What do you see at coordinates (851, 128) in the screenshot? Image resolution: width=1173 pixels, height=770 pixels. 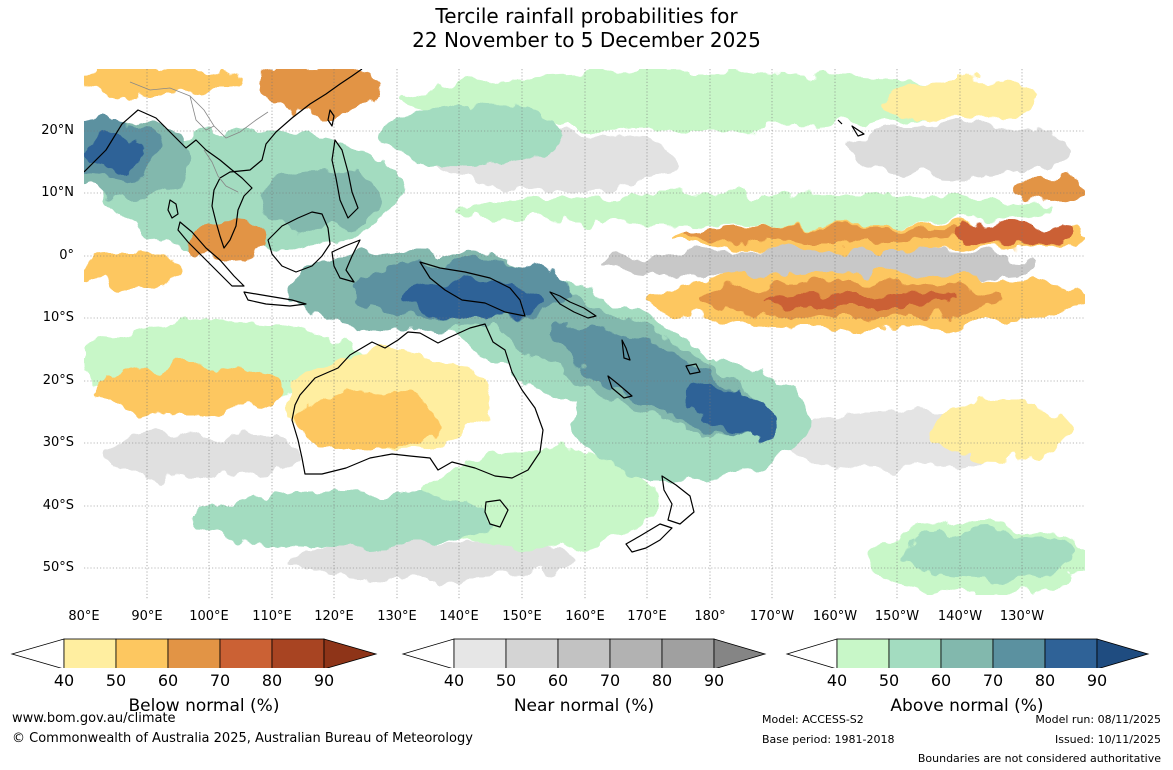 I see `hawaii-coastline` at bounding box center [851, 128].